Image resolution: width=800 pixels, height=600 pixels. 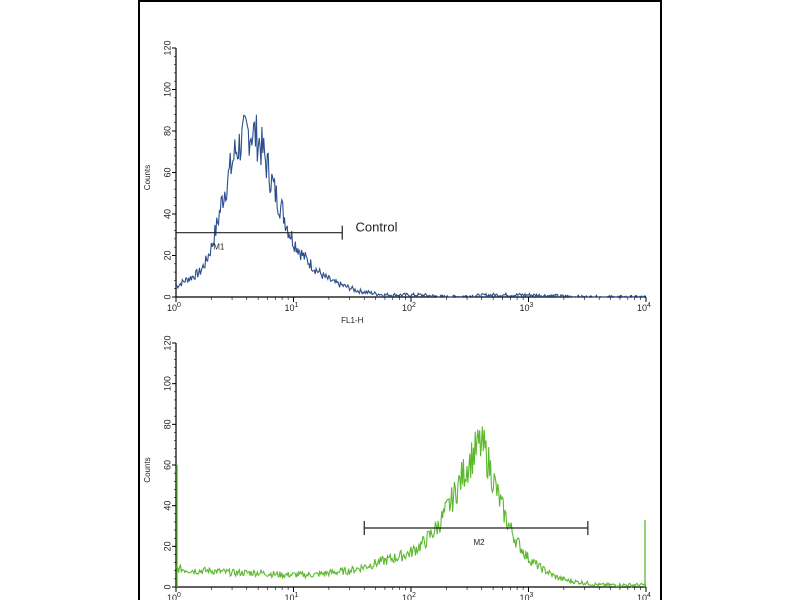 What do you see at coordinates (219, 247) in the screenshot?
I see `gate-label: M1` at bounding box center [219, 247].